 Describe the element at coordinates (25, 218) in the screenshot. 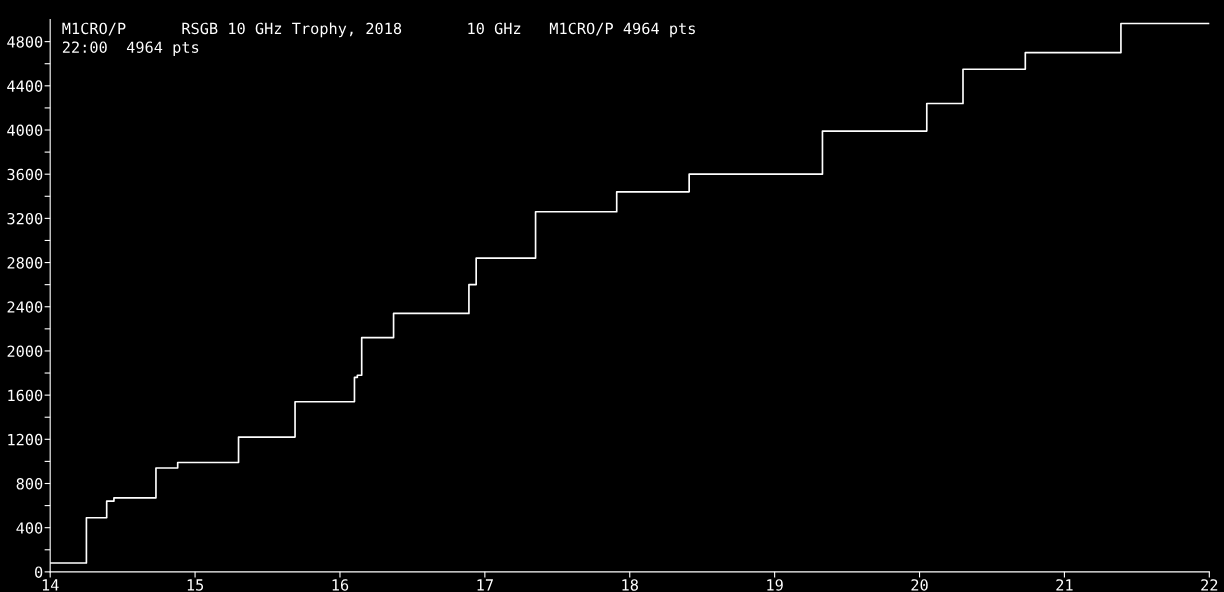

I see `y-tick-label: 3200` at that location.